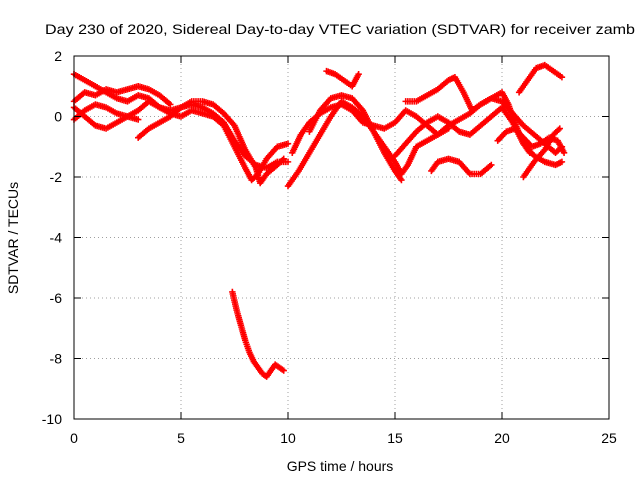 The height and width of the screenshot is (480, 640). I want to click on y-tick-label: -8, so click(56, 359).